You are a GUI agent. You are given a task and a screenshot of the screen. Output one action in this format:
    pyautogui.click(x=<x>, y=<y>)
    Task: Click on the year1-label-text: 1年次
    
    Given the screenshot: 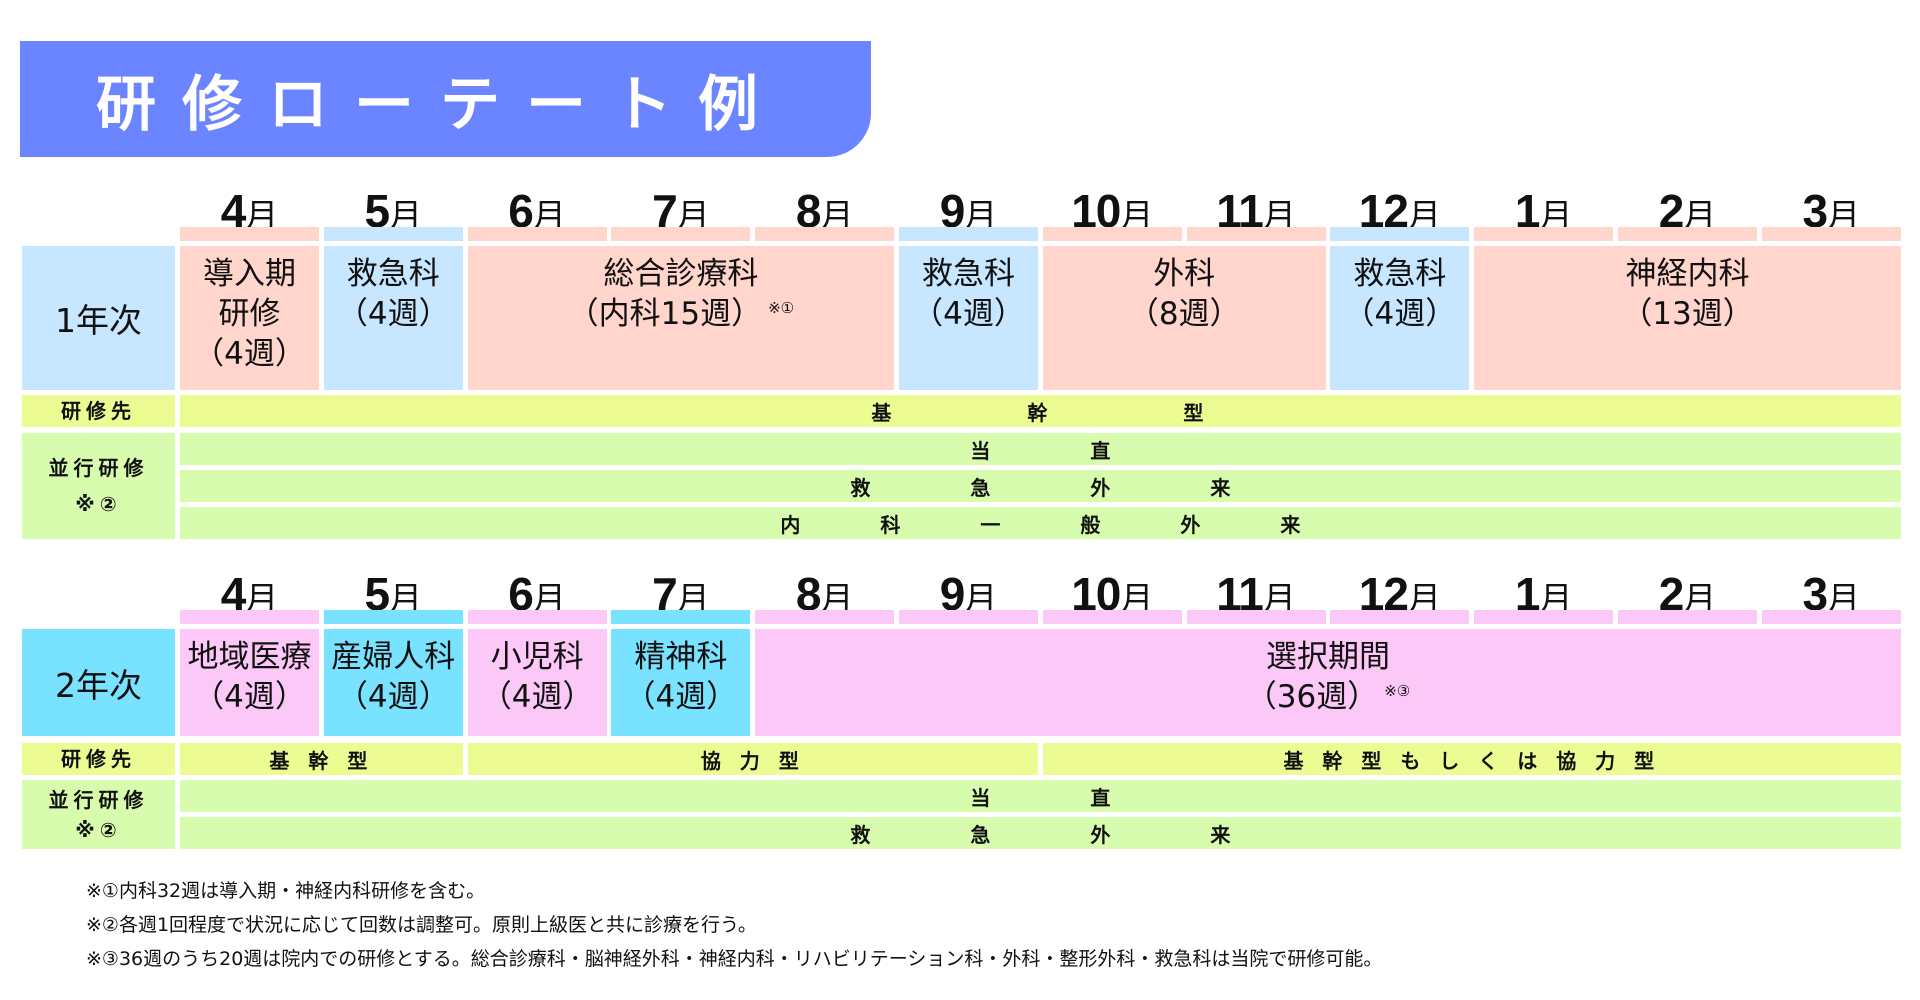 What is the action you would take?
    pyautogui.click(x=98, y=320)
    